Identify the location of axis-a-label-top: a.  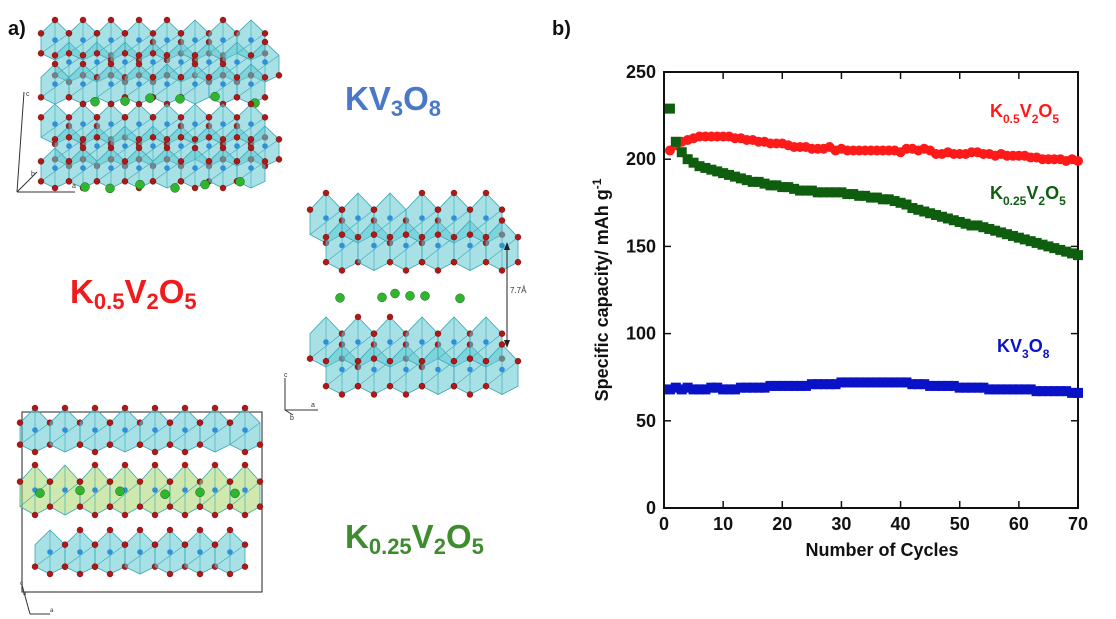
(74, 186).